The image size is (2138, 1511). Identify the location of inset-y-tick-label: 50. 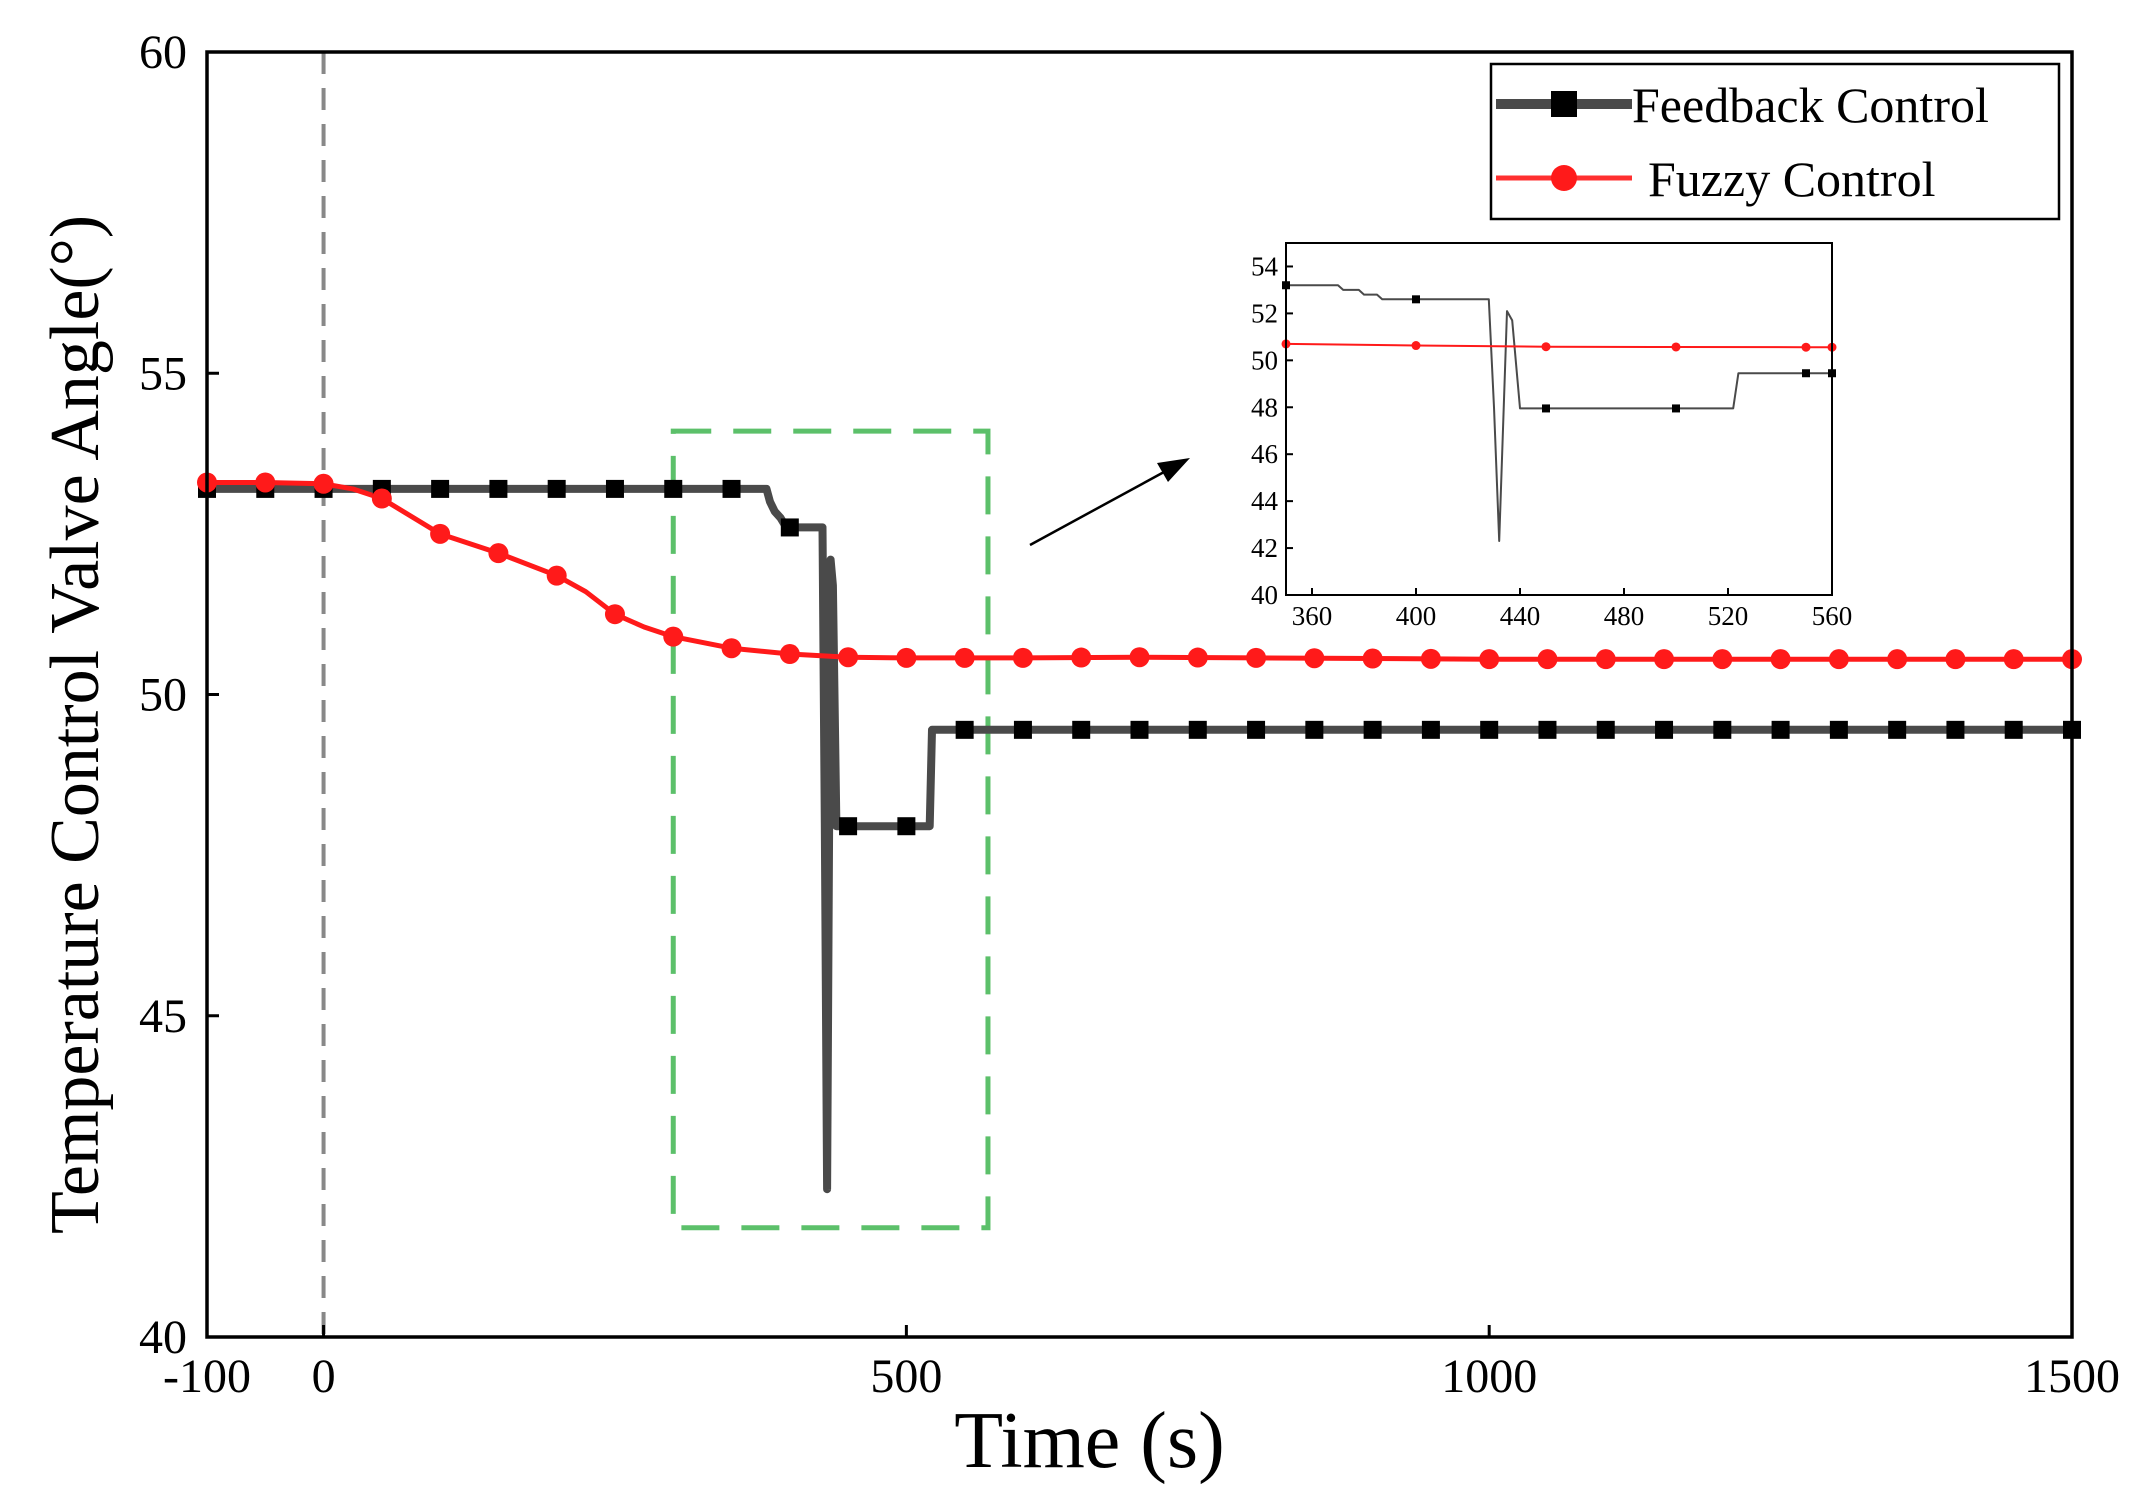
(1264, 360).